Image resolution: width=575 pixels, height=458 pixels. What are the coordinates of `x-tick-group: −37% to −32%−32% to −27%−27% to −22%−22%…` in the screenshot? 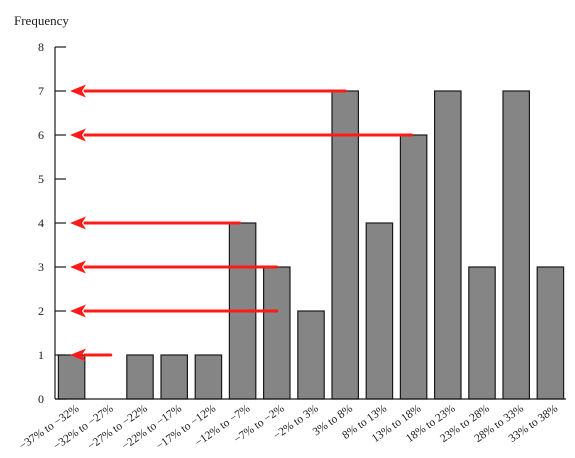 It's located at (288, 427).